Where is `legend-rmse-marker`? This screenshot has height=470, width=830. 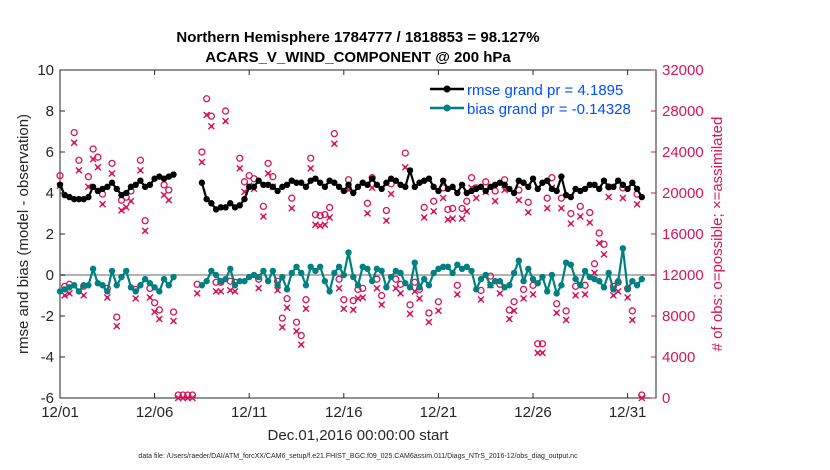
legend-rmse-marker is located at coordinates (447, 89).